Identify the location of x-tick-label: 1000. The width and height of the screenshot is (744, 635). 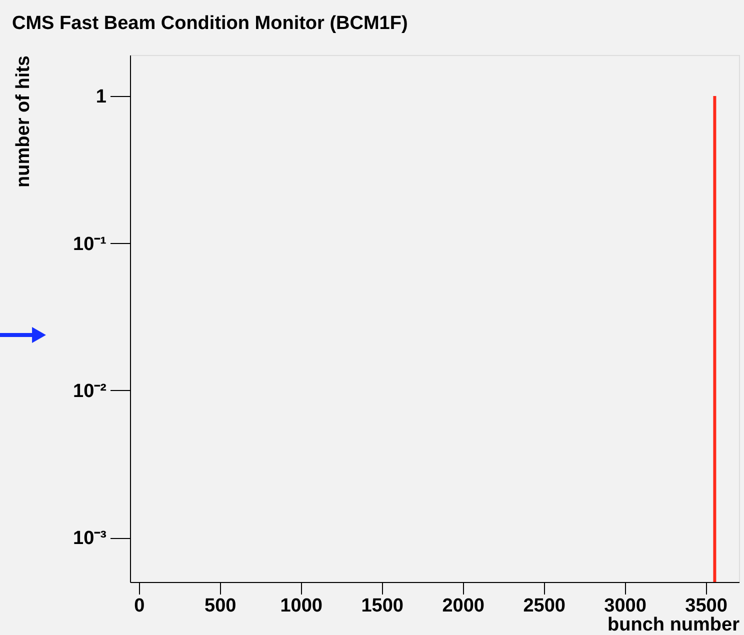
(301, 606).